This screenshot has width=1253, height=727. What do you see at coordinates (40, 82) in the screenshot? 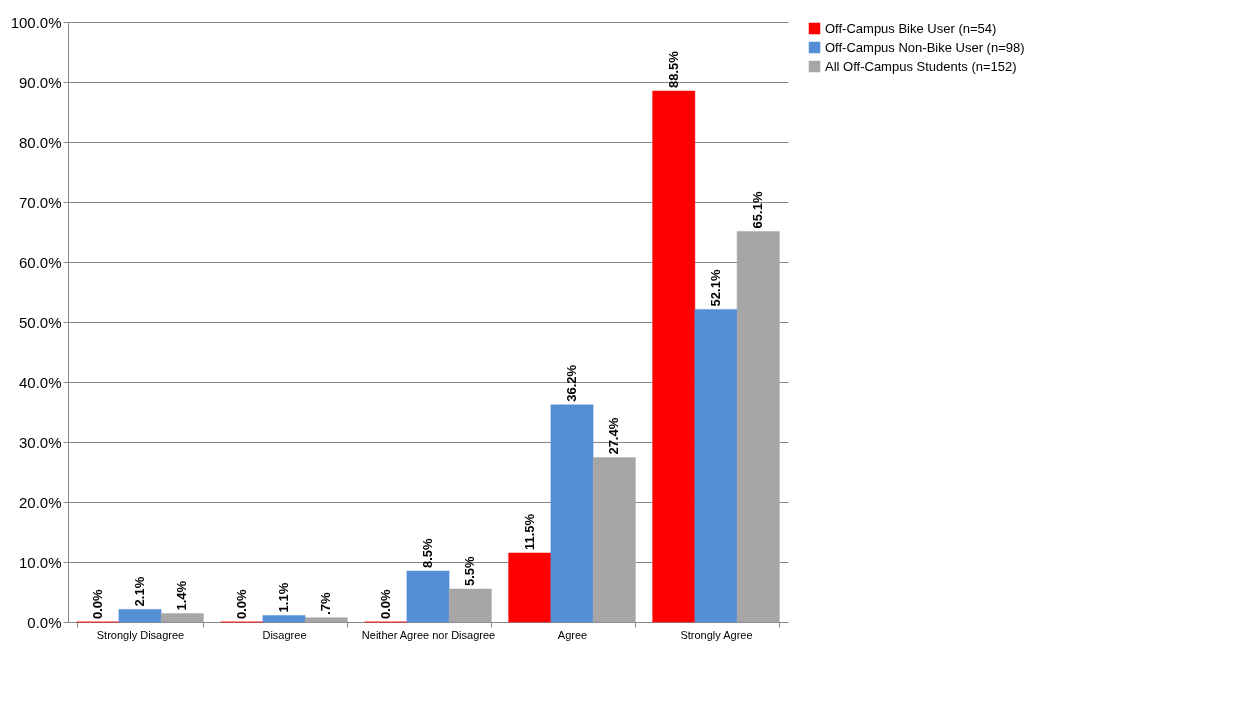
I see `y-tick-label: 90.0%` at bounding box center [40, 82].